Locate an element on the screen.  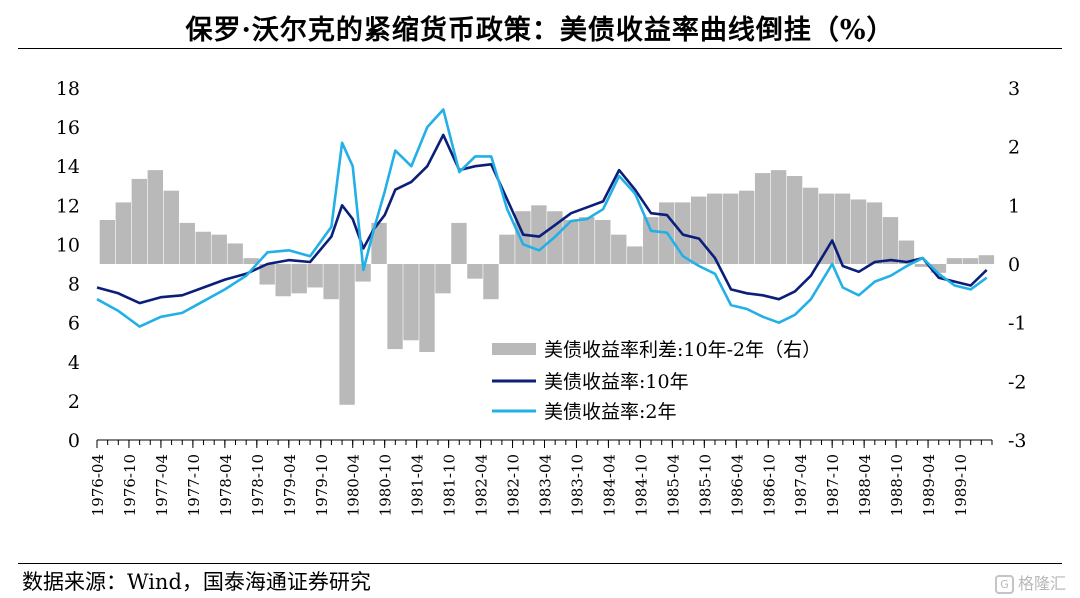
x-tick-label: 1988-10 is located at coordinates (897, 485).